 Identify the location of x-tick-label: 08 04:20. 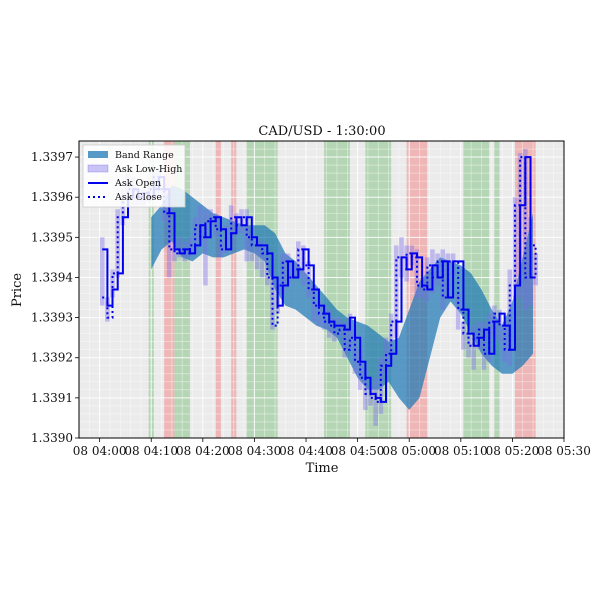
(203, 451).